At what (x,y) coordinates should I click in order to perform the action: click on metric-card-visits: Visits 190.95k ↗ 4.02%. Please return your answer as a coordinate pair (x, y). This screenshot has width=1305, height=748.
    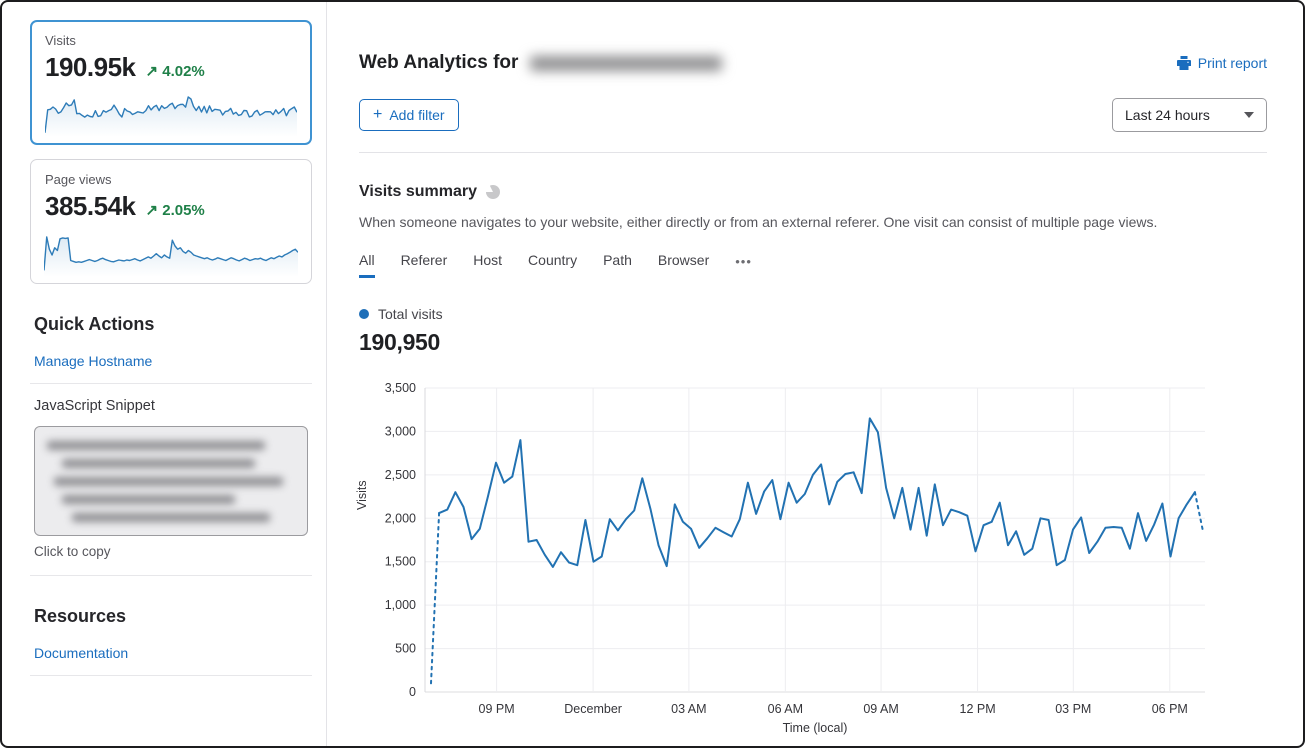
    Looking at the image, I should click on (171, 82).